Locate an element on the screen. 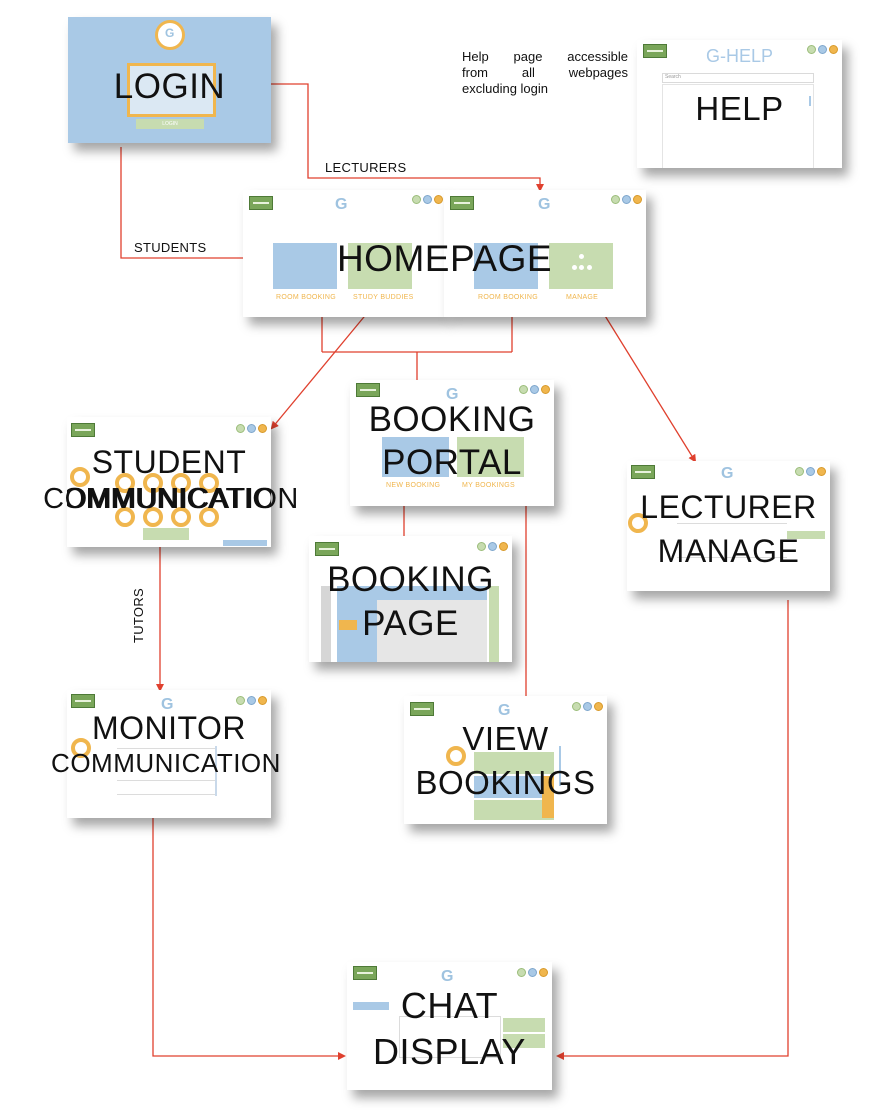 The image size is (888, 1110). my-bookings-label: MY BOOKINGS is located at coordinates (488, 485).